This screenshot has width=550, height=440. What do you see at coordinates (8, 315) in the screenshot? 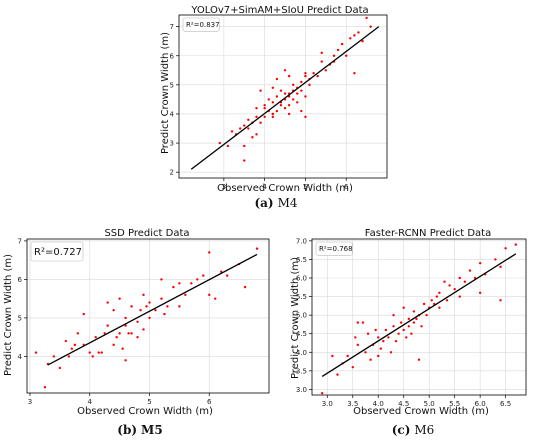
I see `y-axis-title-m5: Predict Crown Width (m)` at bounding box center [8, 315].